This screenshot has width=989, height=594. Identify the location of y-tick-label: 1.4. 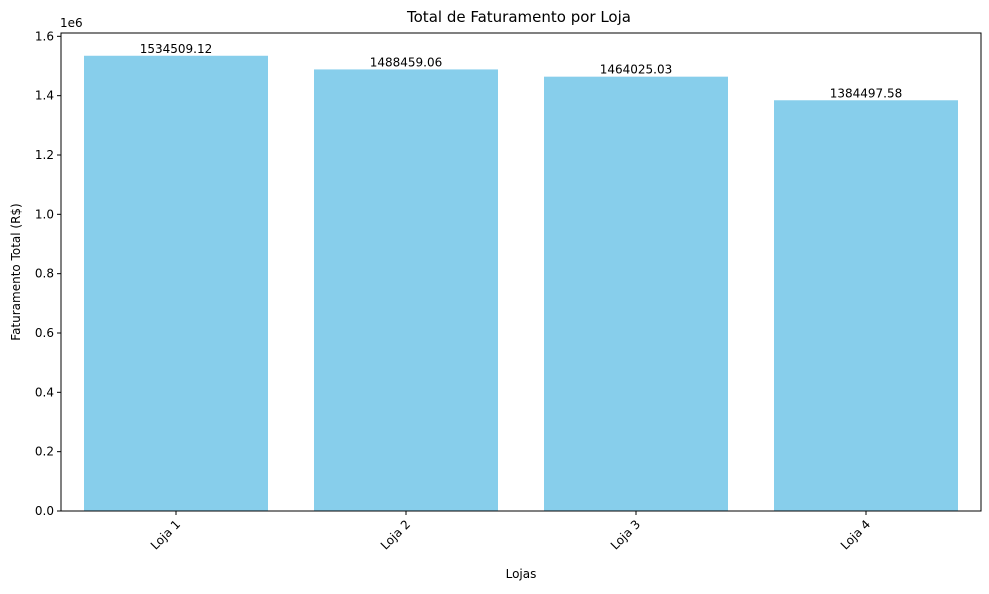
(44, 96).